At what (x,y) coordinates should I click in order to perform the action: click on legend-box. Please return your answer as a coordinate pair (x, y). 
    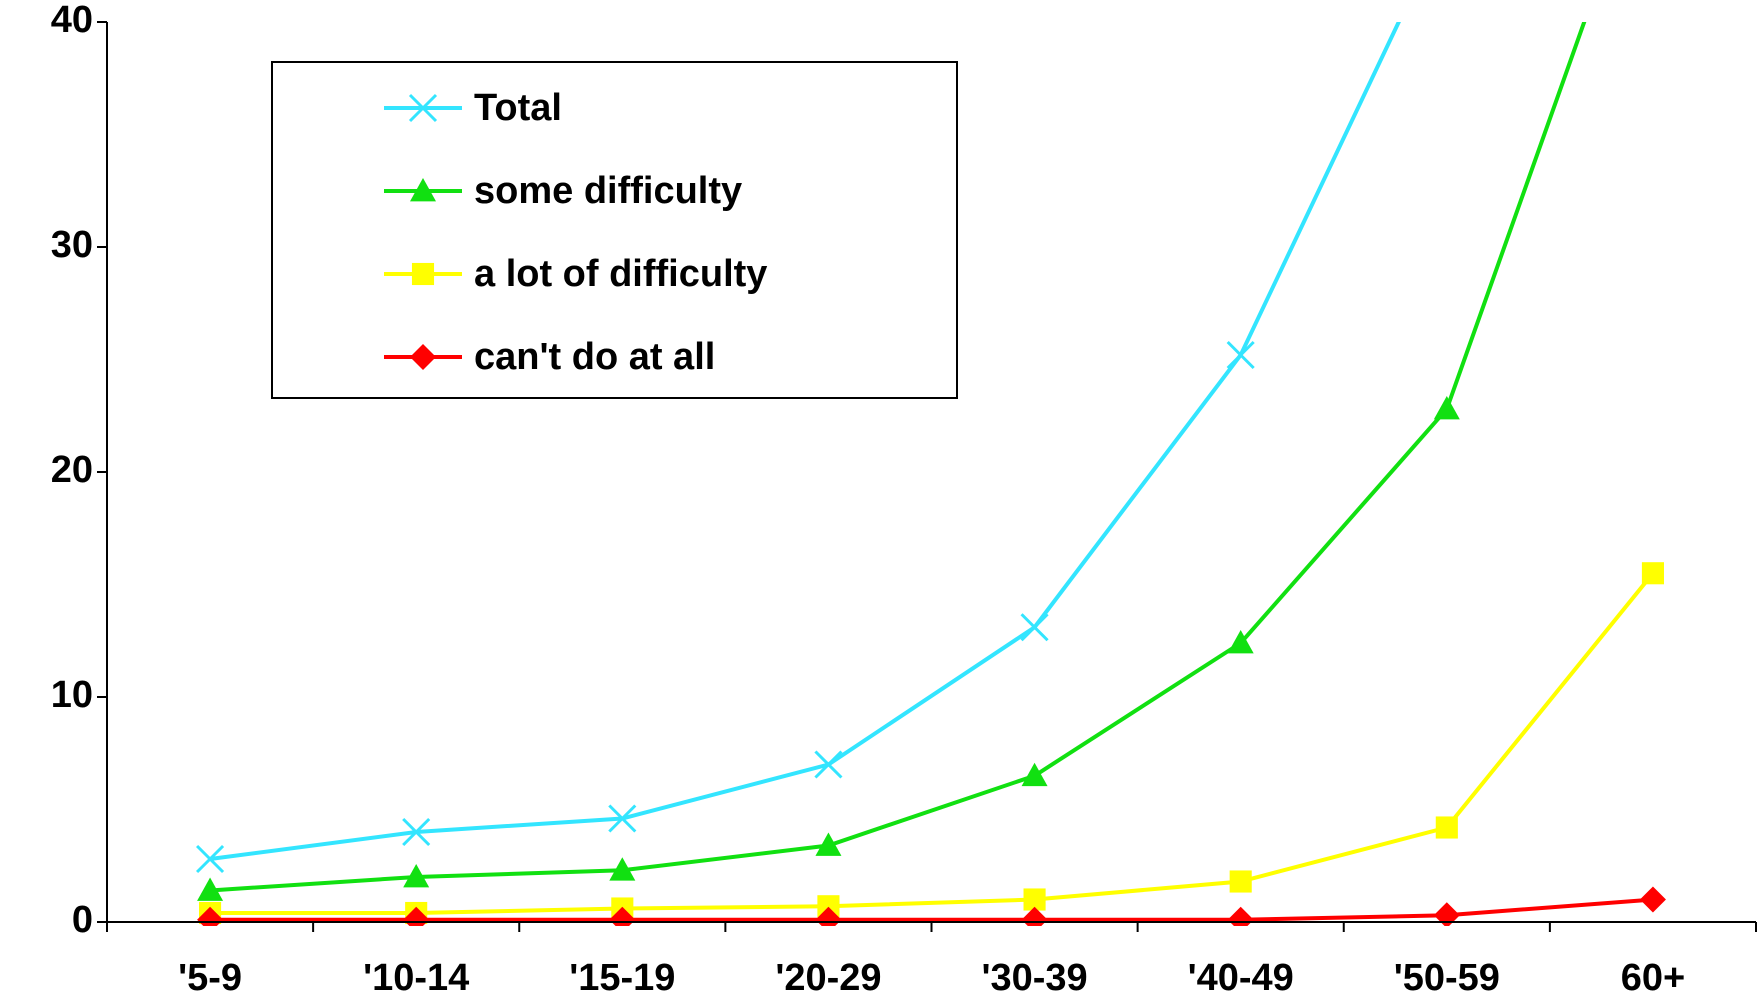
    Looking at the image, I should click on (614, 230).